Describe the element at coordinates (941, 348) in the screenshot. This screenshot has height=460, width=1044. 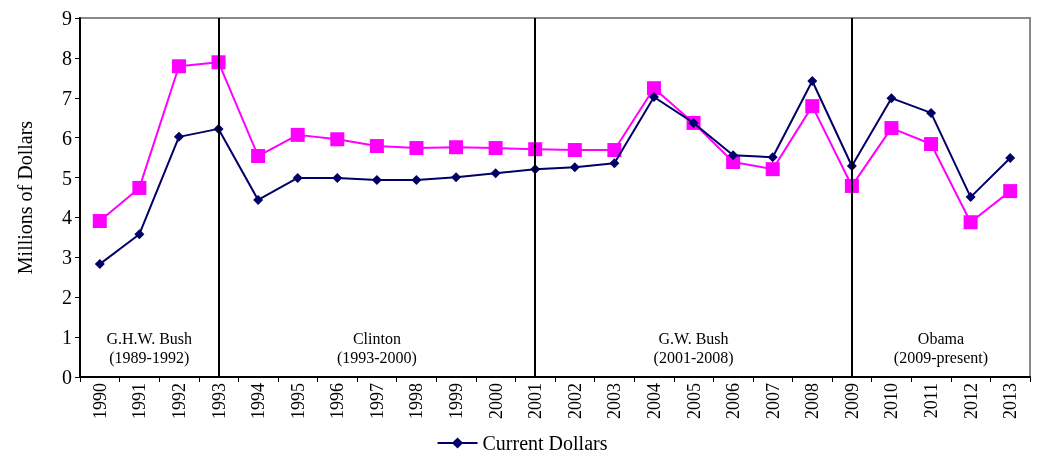
I see `annotation: Obama (2009-present)` at that location.